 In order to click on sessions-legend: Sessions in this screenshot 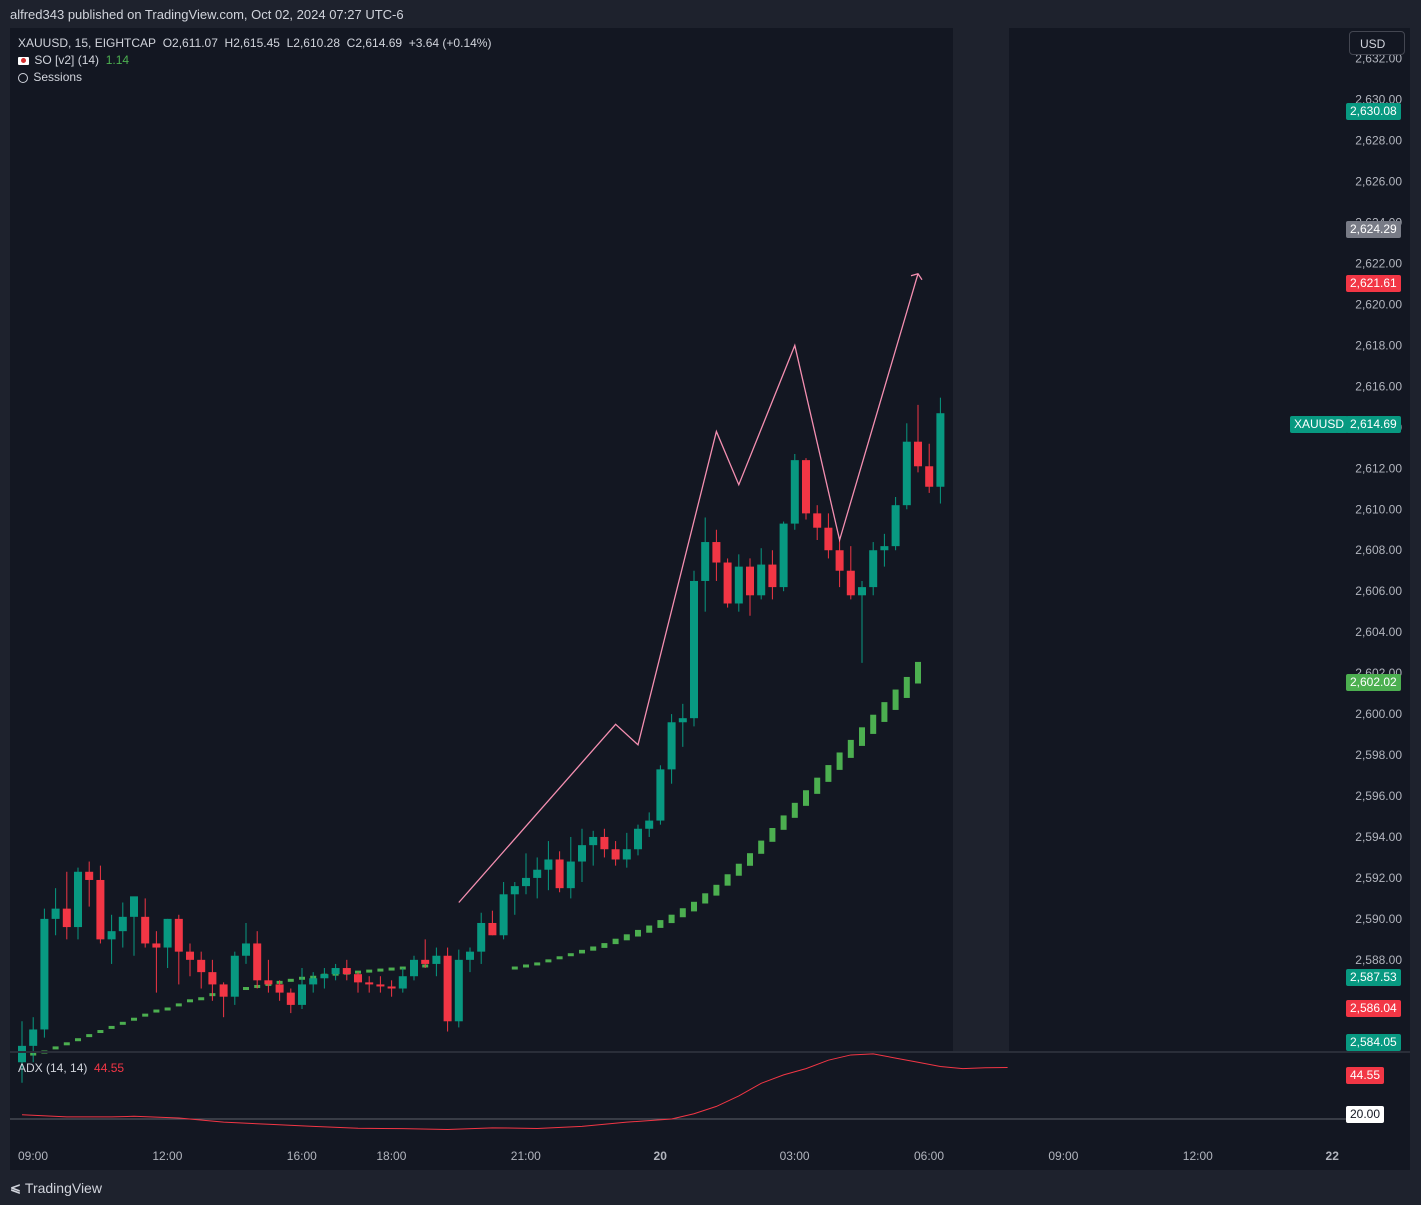, I will do `click(50, 77)`.